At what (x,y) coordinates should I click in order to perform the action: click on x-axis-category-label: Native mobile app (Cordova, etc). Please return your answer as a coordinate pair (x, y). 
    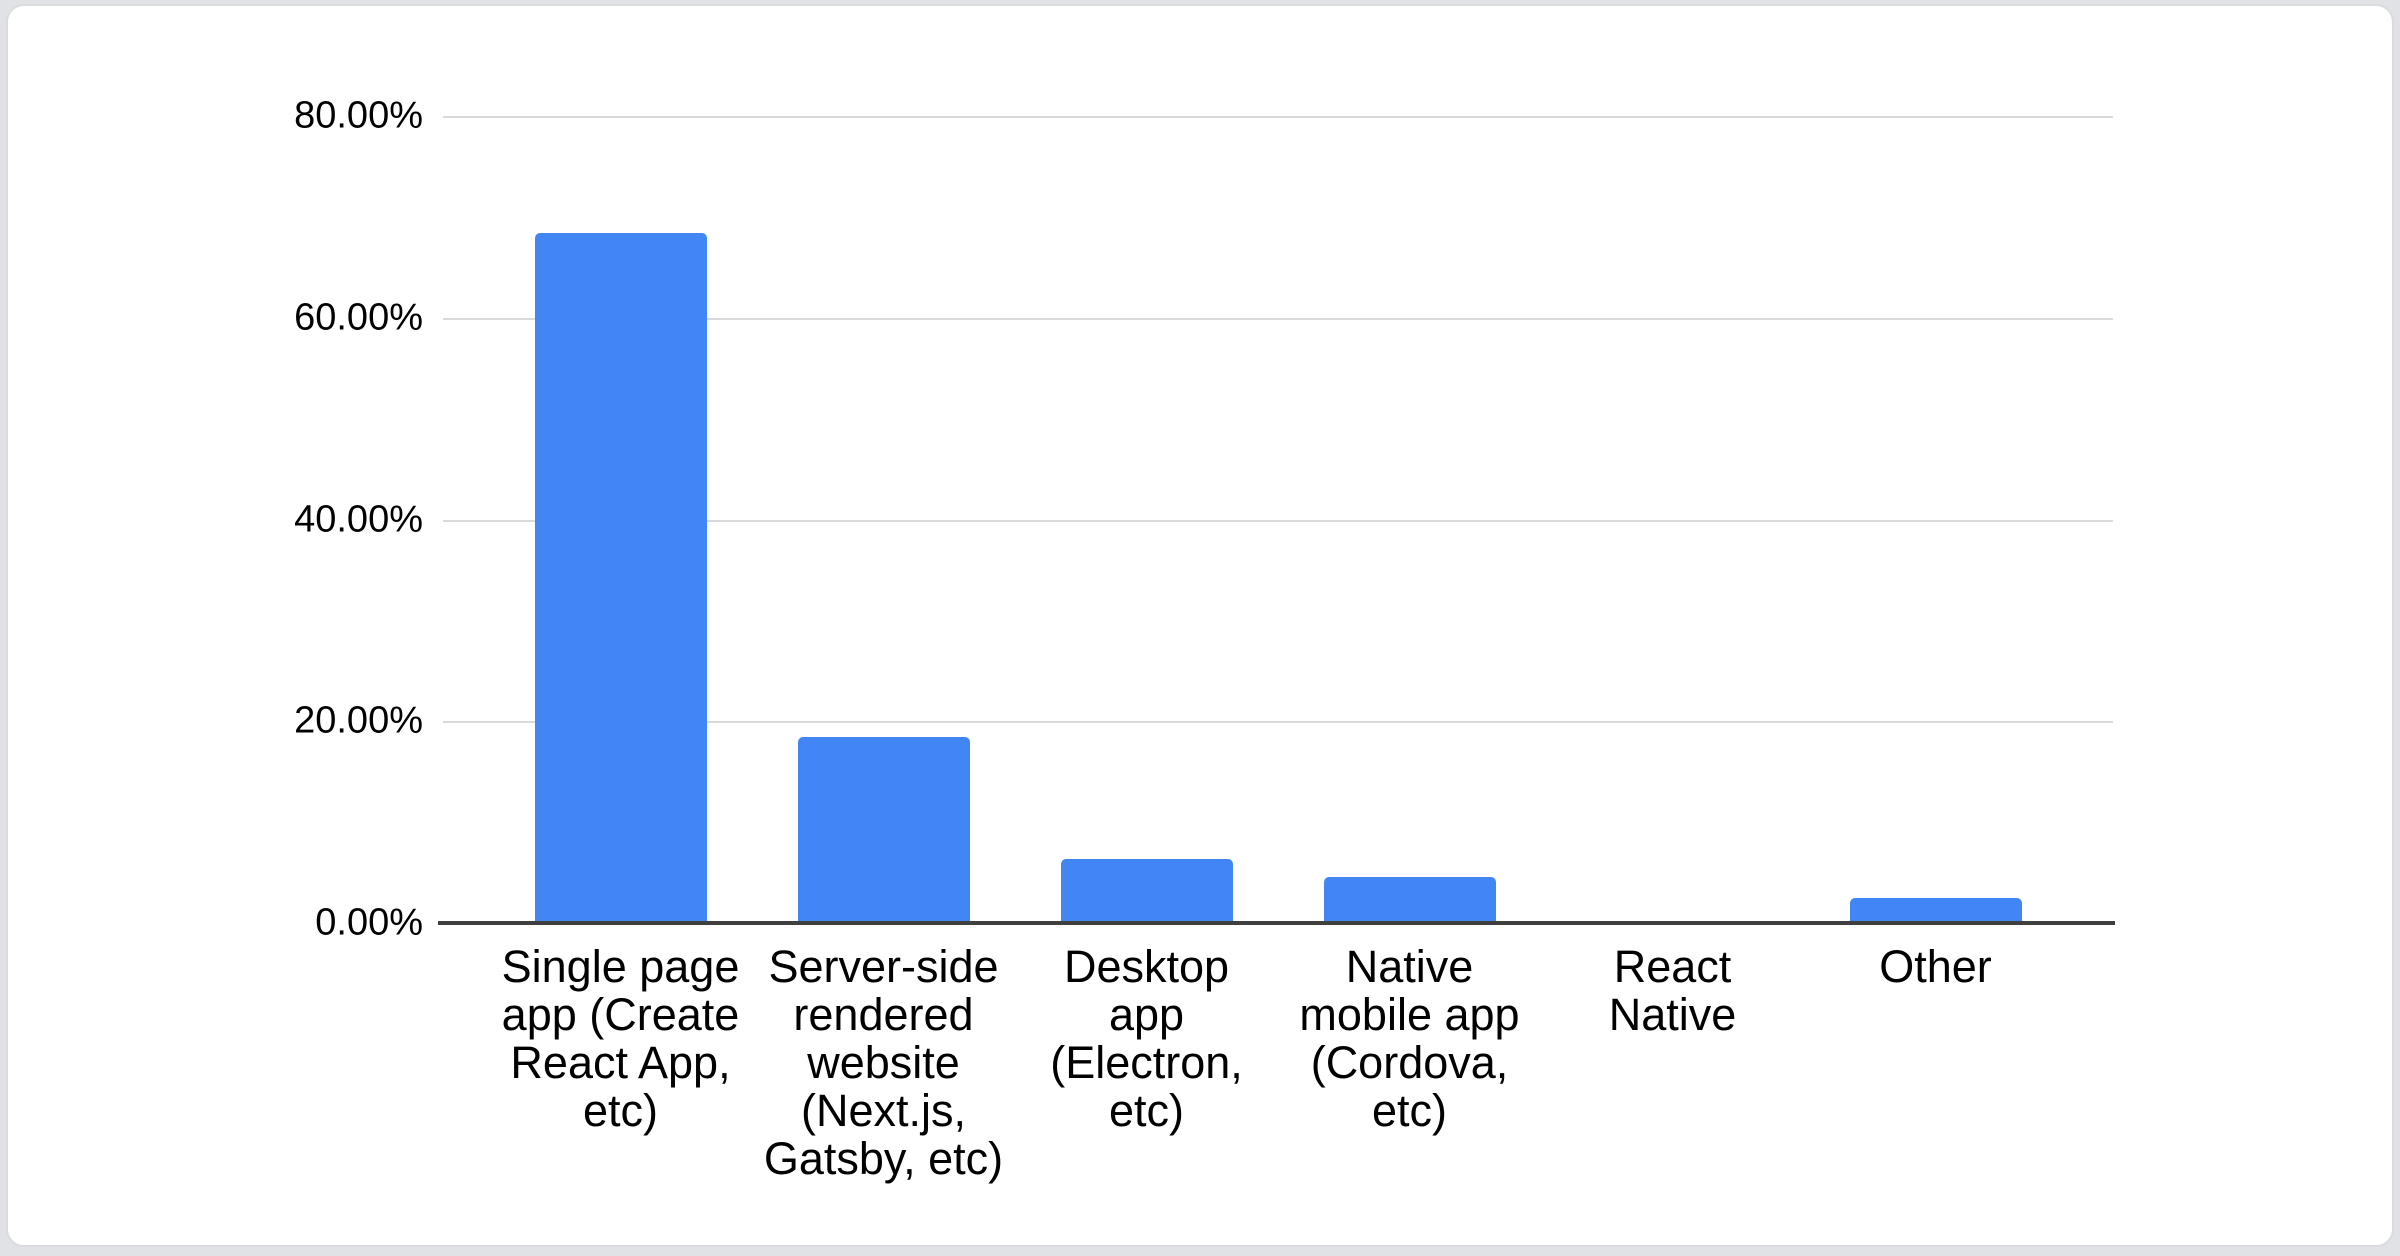
    Looking at the image, I should click on (1409, 1038).